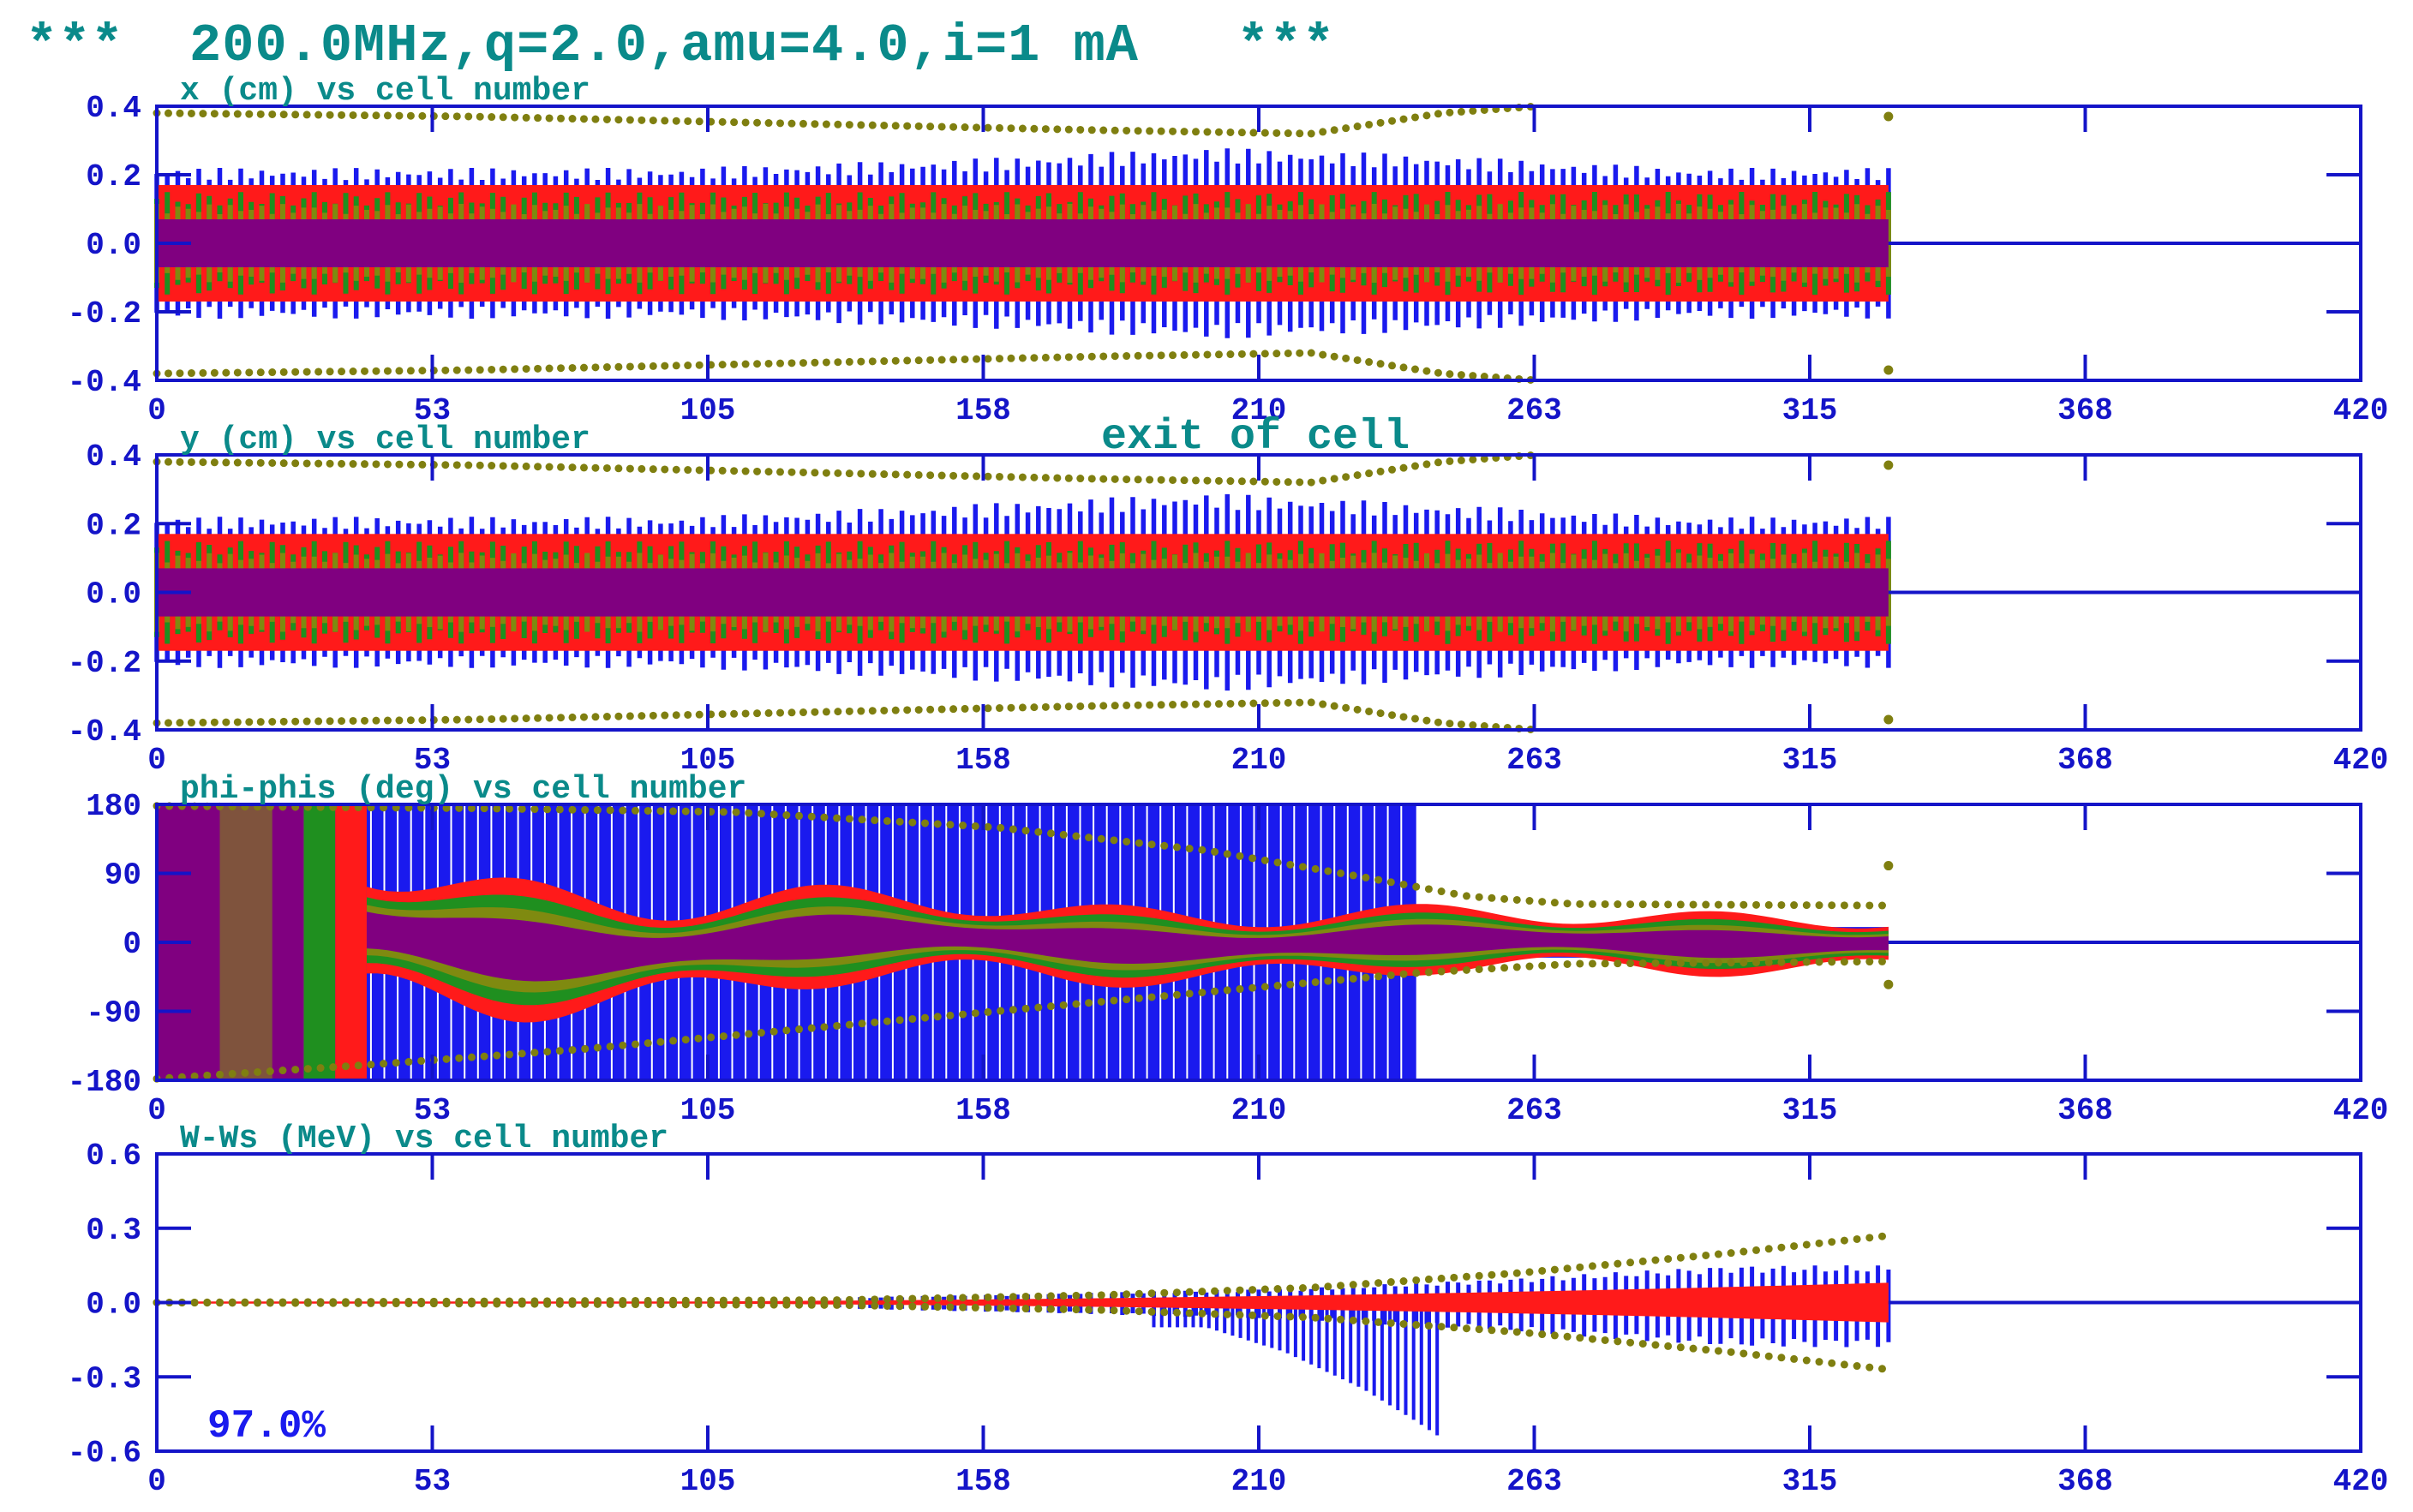  Describe the element at coordinates (463, 789) in the screenshot. I see `panel-title: phi-phis (deg) vs cell number` at that location.